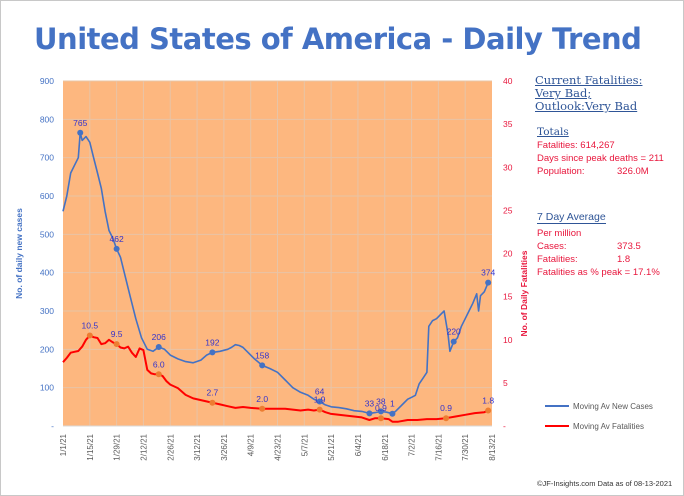  I want to click on status-line-1: Current Fatalities:, so click(589, 80).